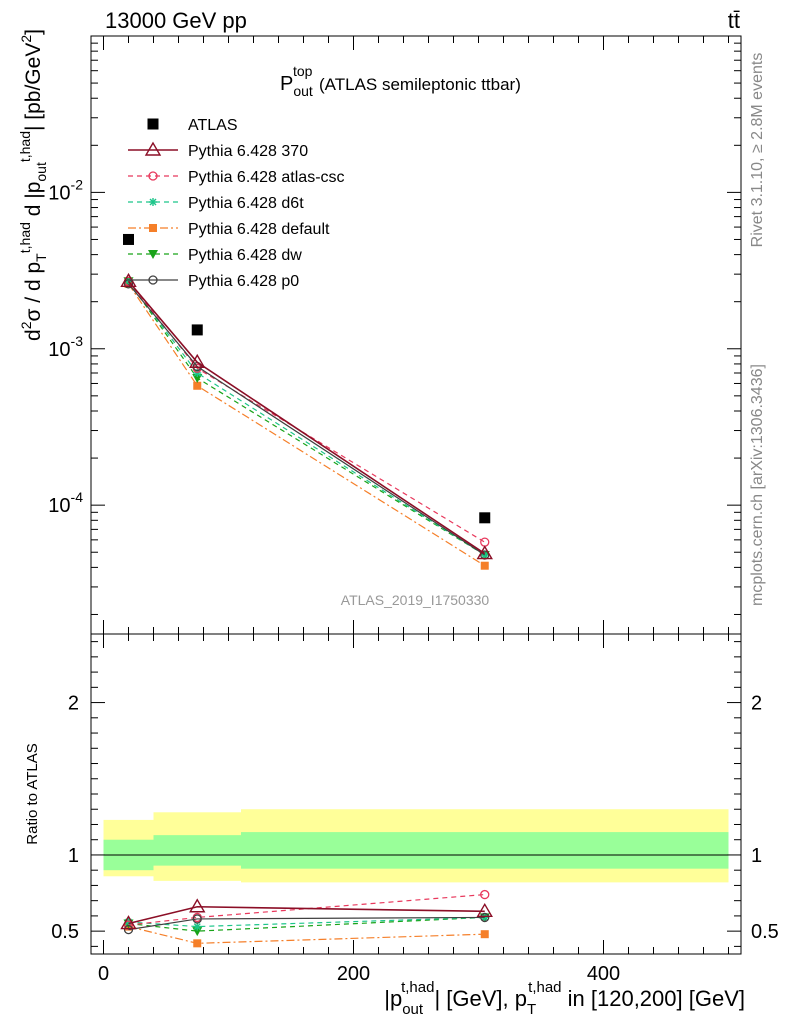 The image size is (786, 1024). I want to click on legend-entry: Pythia 6.428 d6t, so click(216, 203).